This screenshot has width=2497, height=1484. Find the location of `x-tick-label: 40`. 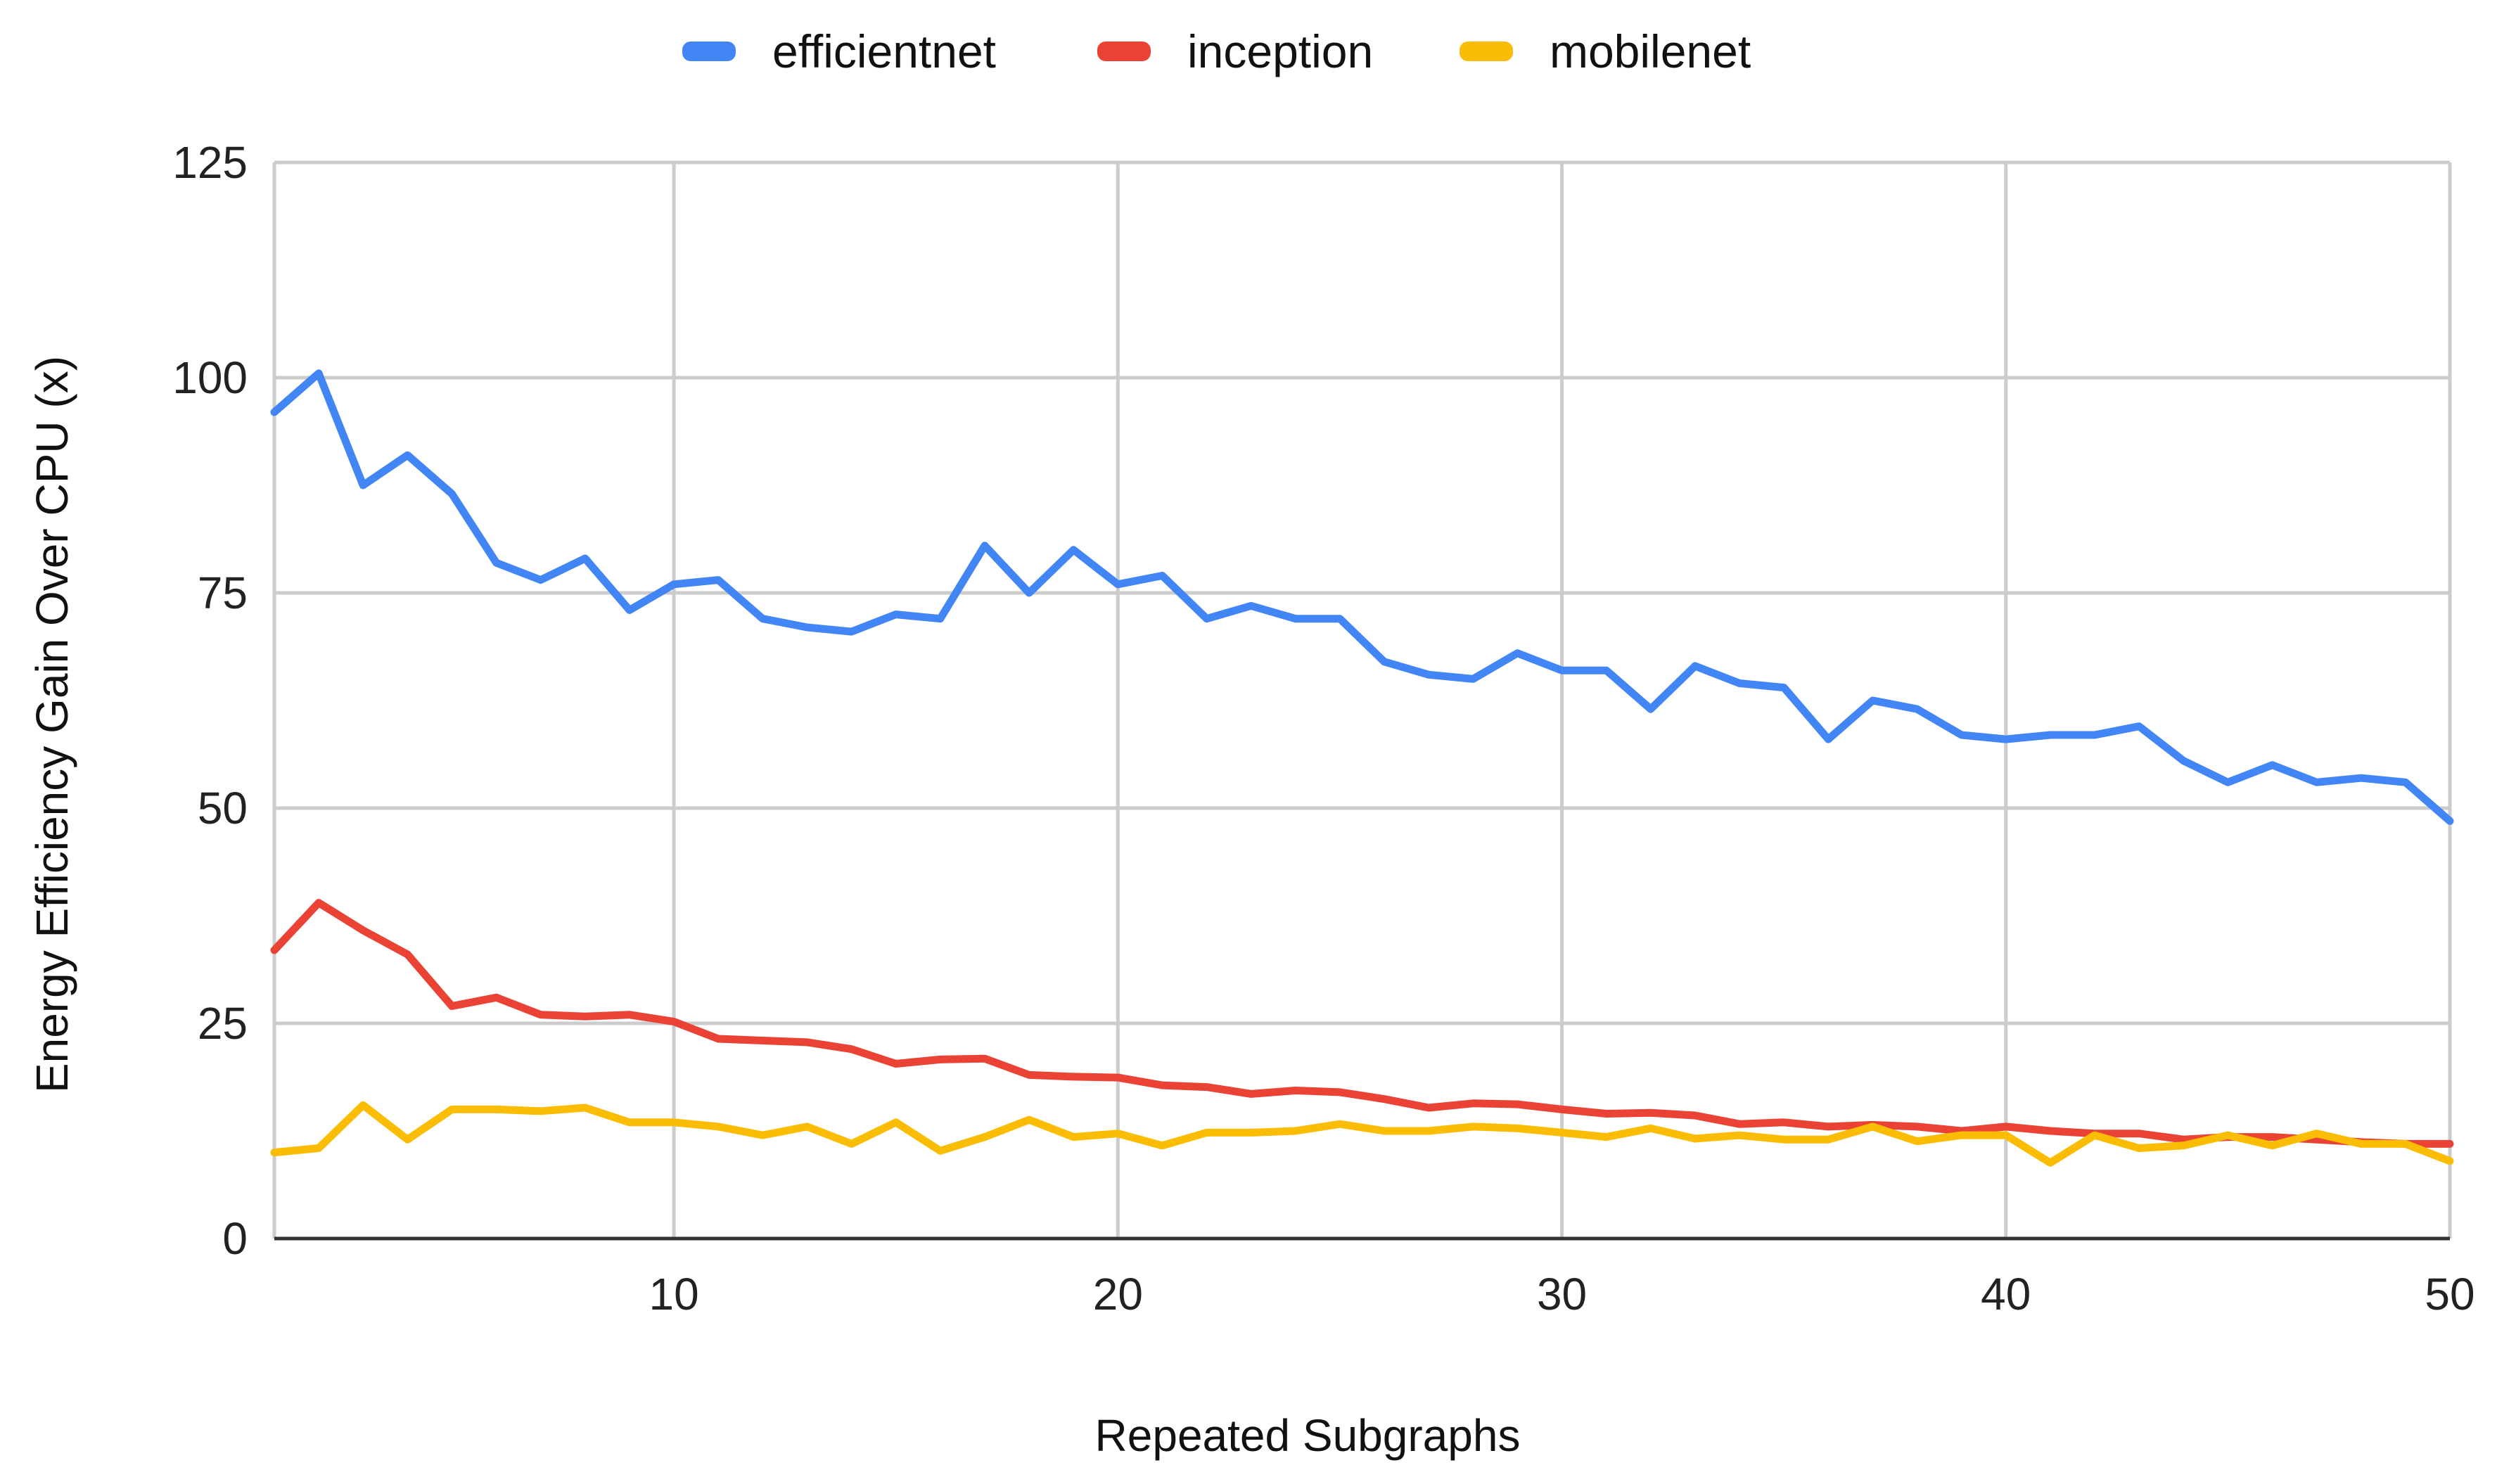

x-tick-label: 40 is located at coordinates (2006, 1294).